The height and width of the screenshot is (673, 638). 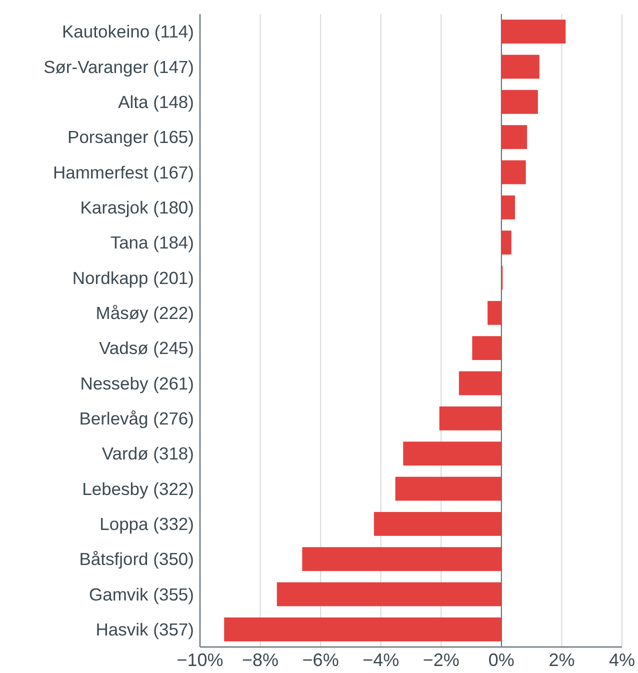 What do you see at coordinates (501, 660) in the screenshot?
I see `x-tick-label: 0%` at bounding box center [501, 660].